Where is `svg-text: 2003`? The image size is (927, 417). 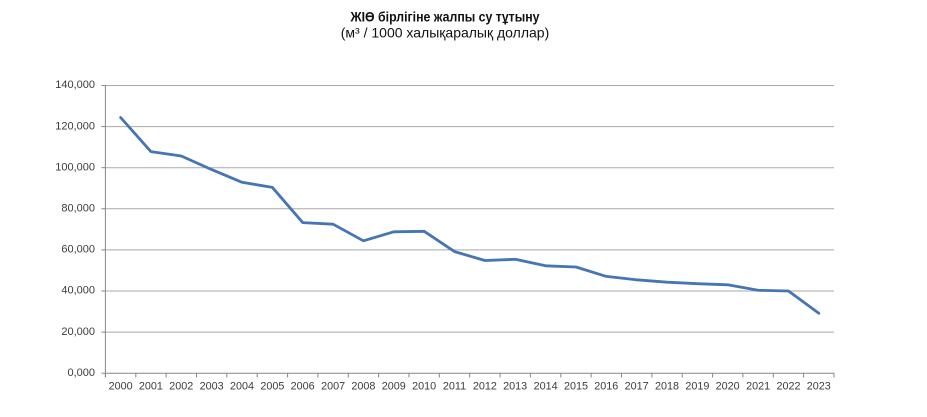
svg-text: 2003 is located at coordinates (212, 387).